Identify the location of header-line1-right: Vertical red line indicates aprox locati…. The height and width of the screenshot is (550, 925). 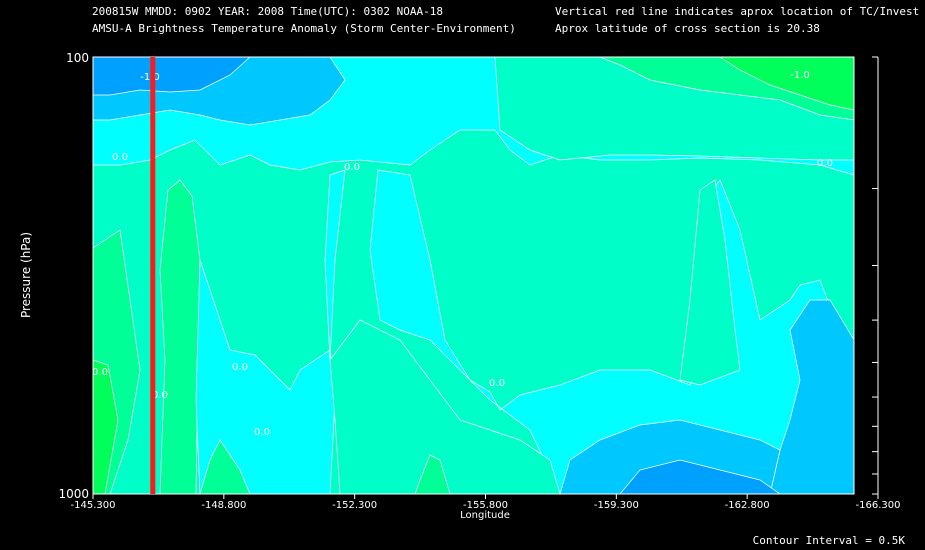
(737, 11).